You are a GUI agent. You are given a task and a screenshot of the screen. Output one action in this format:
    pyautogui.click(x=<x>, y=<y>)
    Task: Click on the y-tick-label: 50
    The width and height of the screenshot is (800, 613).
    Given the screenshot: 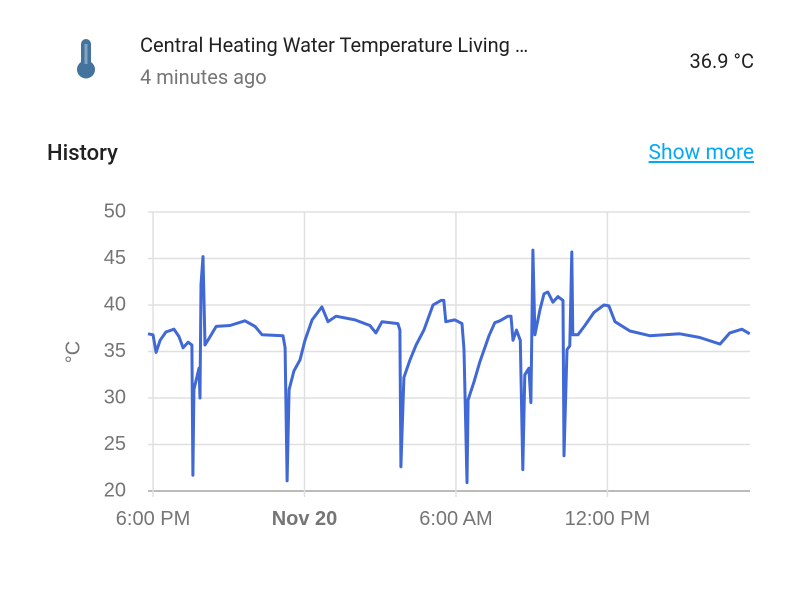 What is the action you would take?
    pyautogui.click(x=115, y=211)
    